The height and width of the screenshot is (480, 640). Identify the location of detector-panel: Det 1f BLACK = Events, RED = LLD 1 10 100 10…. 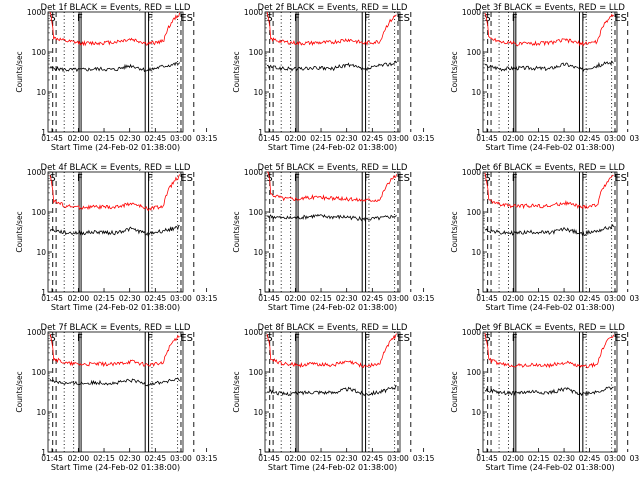
(116, 77).